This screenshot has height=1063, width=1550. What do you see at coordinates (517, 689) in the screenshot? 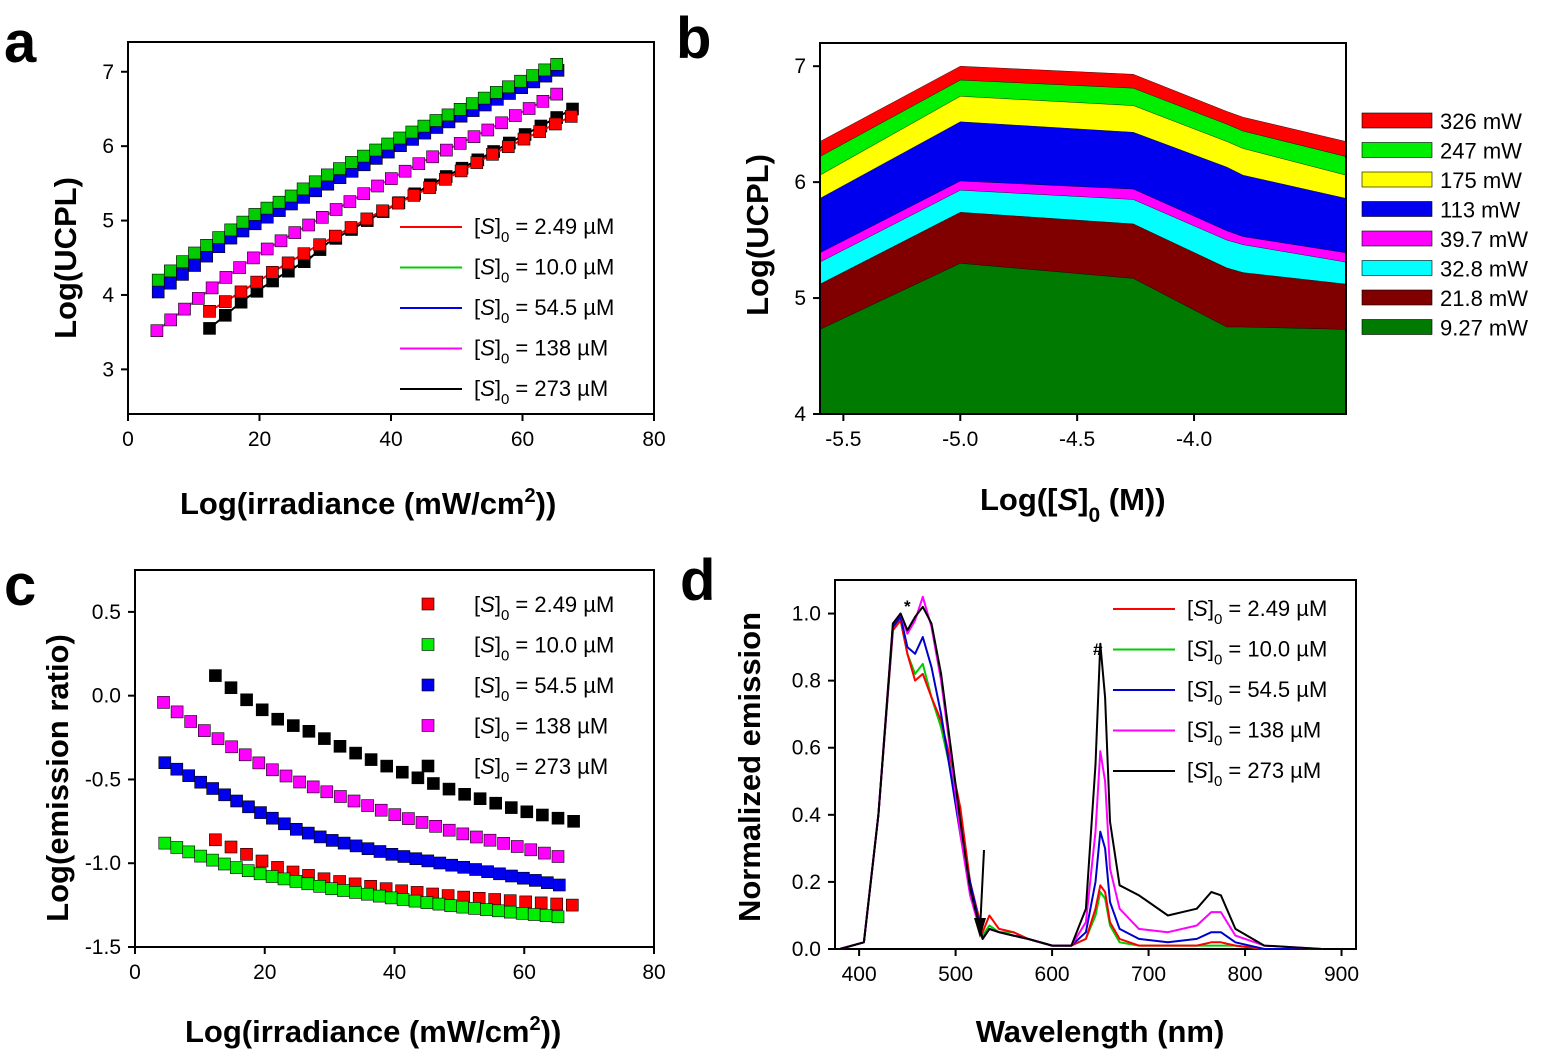
I see `legend-entry-c: [S]0 = 54.5 µM` at bounding box center [517, 689].